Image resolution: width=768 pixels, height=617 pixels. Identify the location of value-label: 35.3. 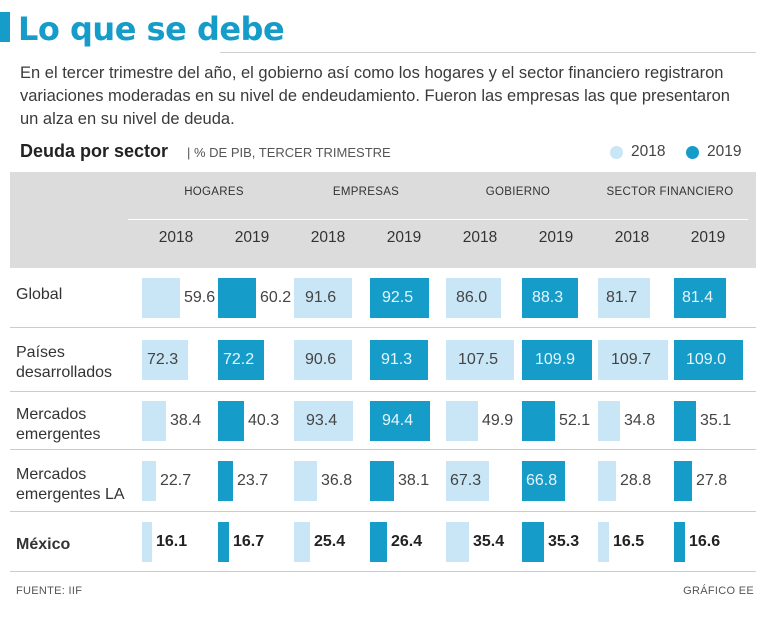
(564, 541).